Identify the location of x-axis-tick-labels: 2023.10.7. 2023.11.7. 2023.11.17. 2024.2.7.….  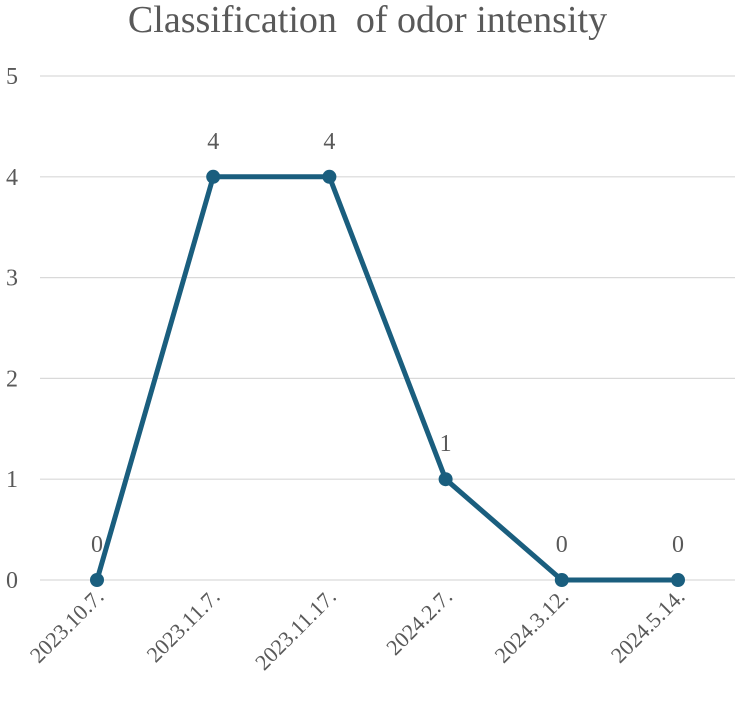
(357, 629).